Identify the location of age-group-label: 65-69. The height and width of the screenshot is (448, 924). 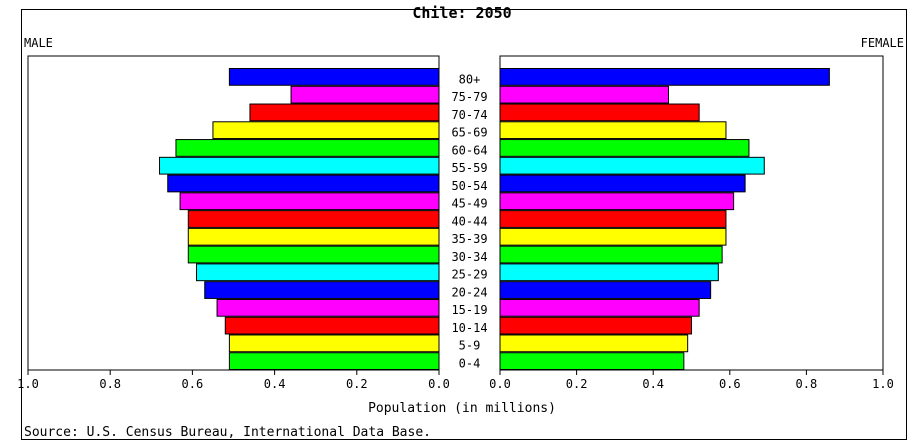
(469, 133).